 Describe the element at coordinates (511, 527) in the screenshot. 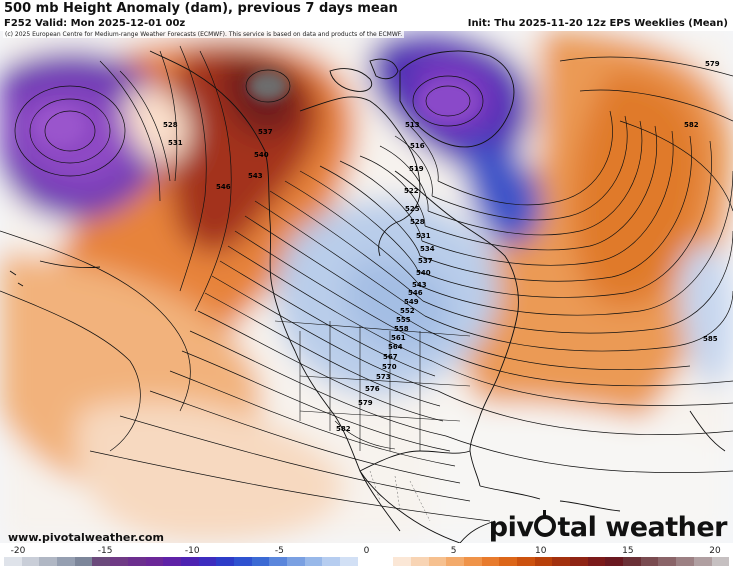

I see `brand-text-left: piv` at that location.